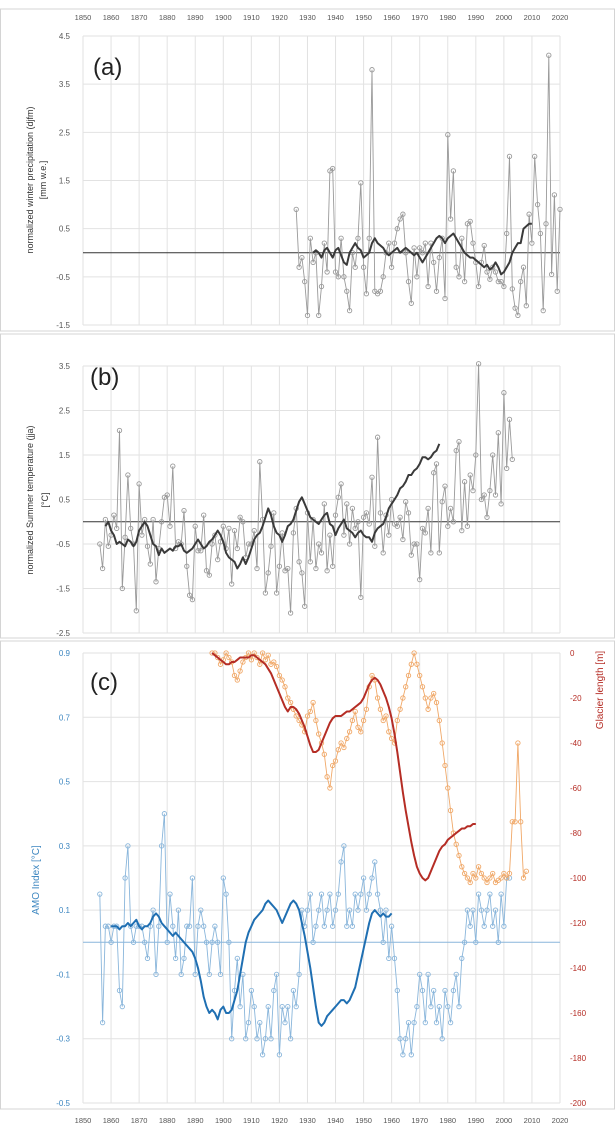  What do you see at coordinates (65, 455) in the screenshot?
I see `y-tick-label: 1.5` at bounding box center [65, 455].